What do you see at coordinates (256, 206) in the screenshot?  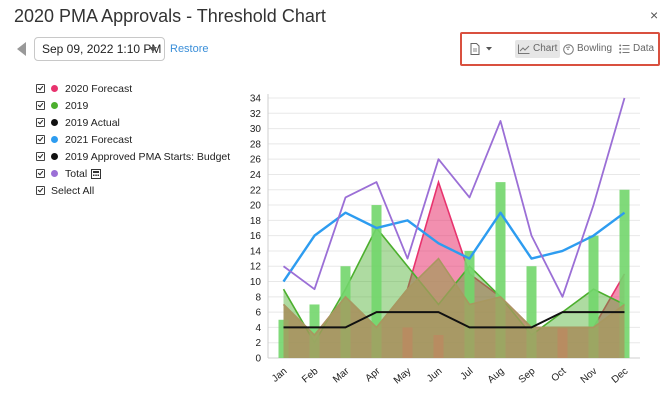 I see `y-tick-label: 20` at bounding box center [256, 206].